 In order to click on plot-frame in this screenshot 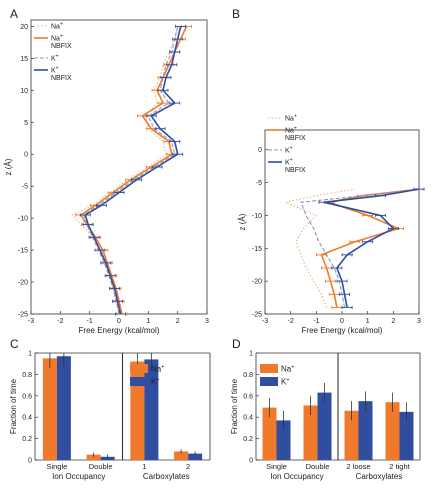, I will do `click(342, 222)`.